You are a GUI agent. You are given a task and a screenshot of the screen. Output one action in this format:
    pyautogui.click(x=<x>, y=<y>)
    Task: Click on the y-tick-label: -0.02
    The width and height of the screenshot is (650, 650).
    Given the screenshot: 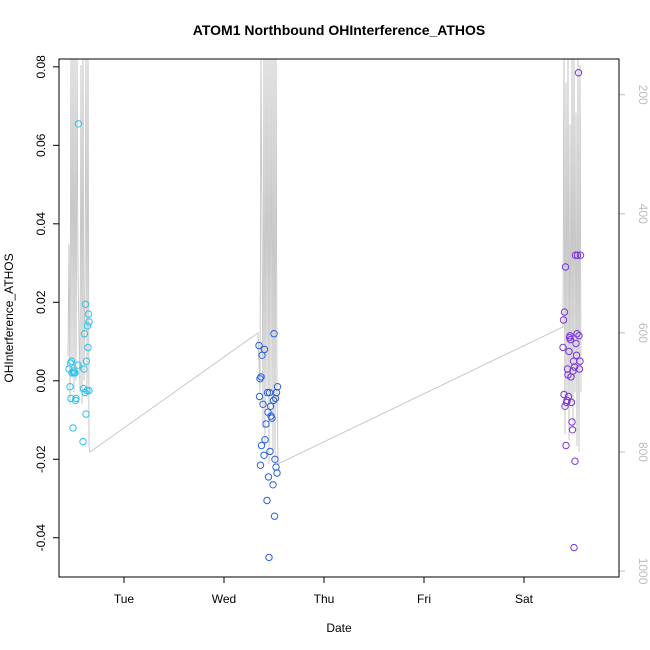 What is the action you would take?
    pyautogui.click(x=41, y=459)
    